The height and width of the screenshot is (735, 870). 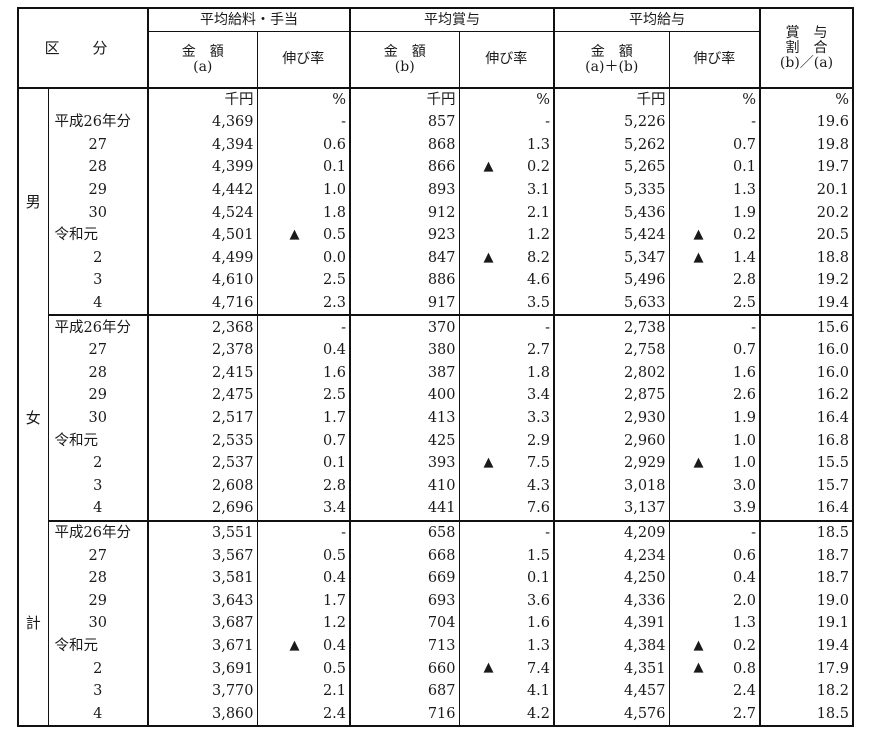 What do you see at coordinates (715, 395) in the screenshot?
I see `pay-growth: 2.6` at bounding box center [715, 395].